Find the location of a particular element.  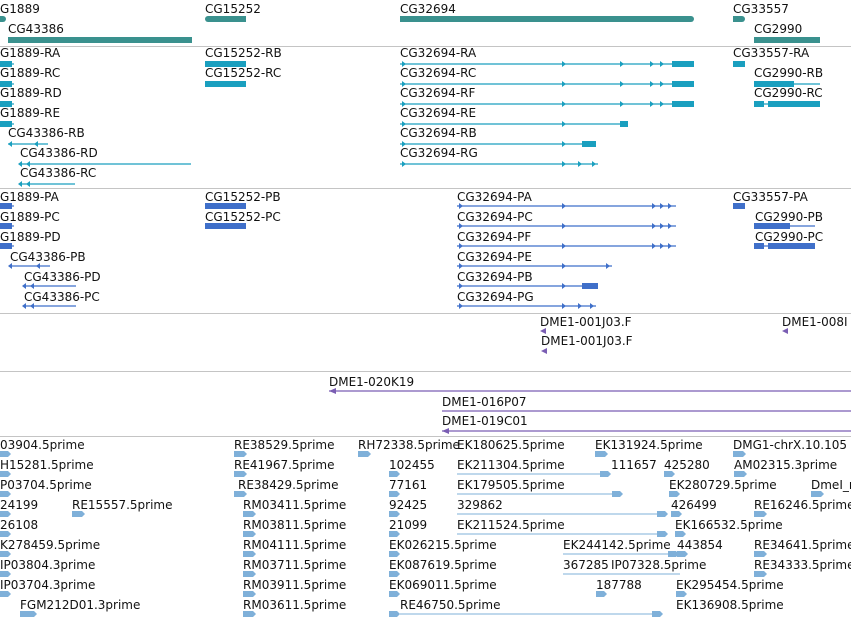

est-label: 111657 is located at coordinates (634, 465).